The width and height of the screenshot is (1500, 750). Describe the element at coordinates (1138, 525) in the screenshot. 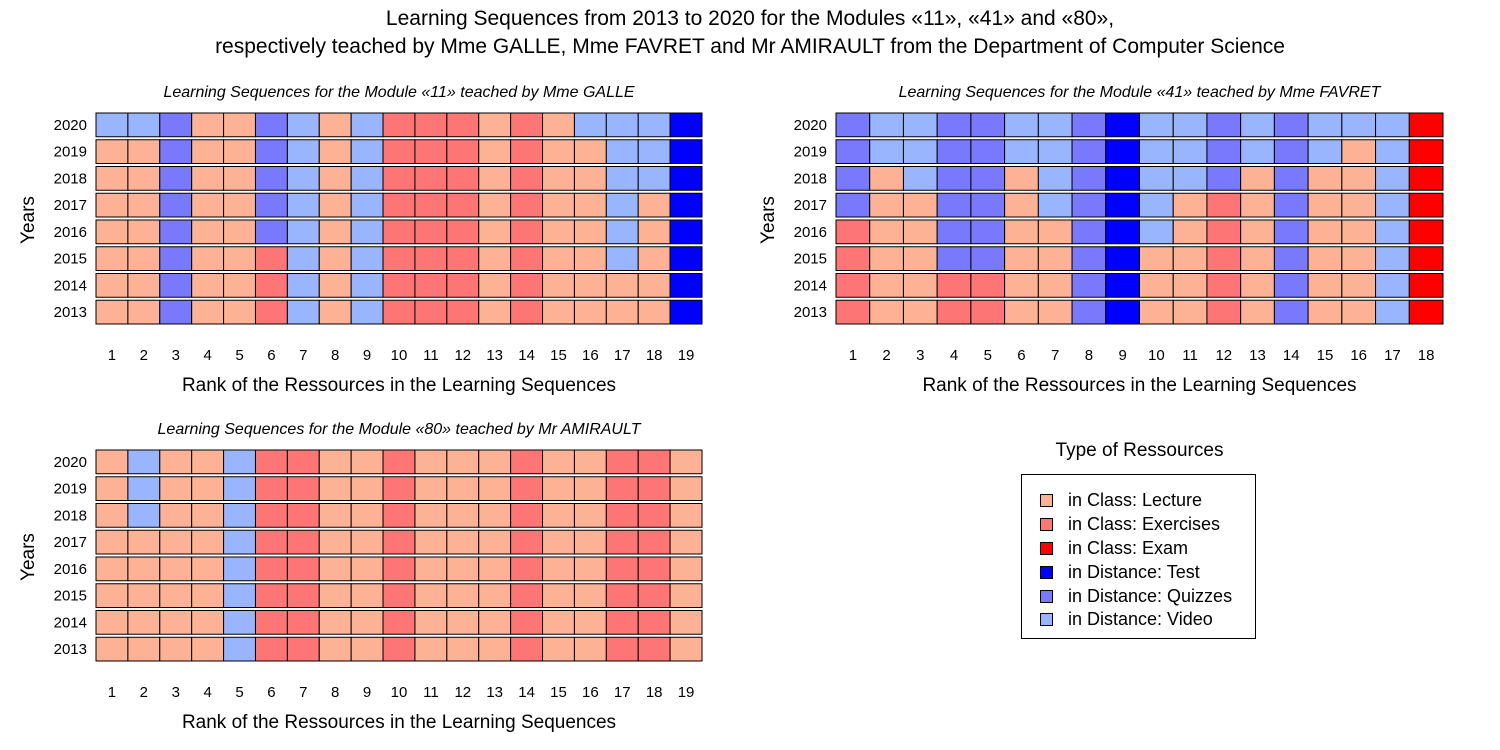

I see `legend-item-exercises: in Class: Exercises` at that location.